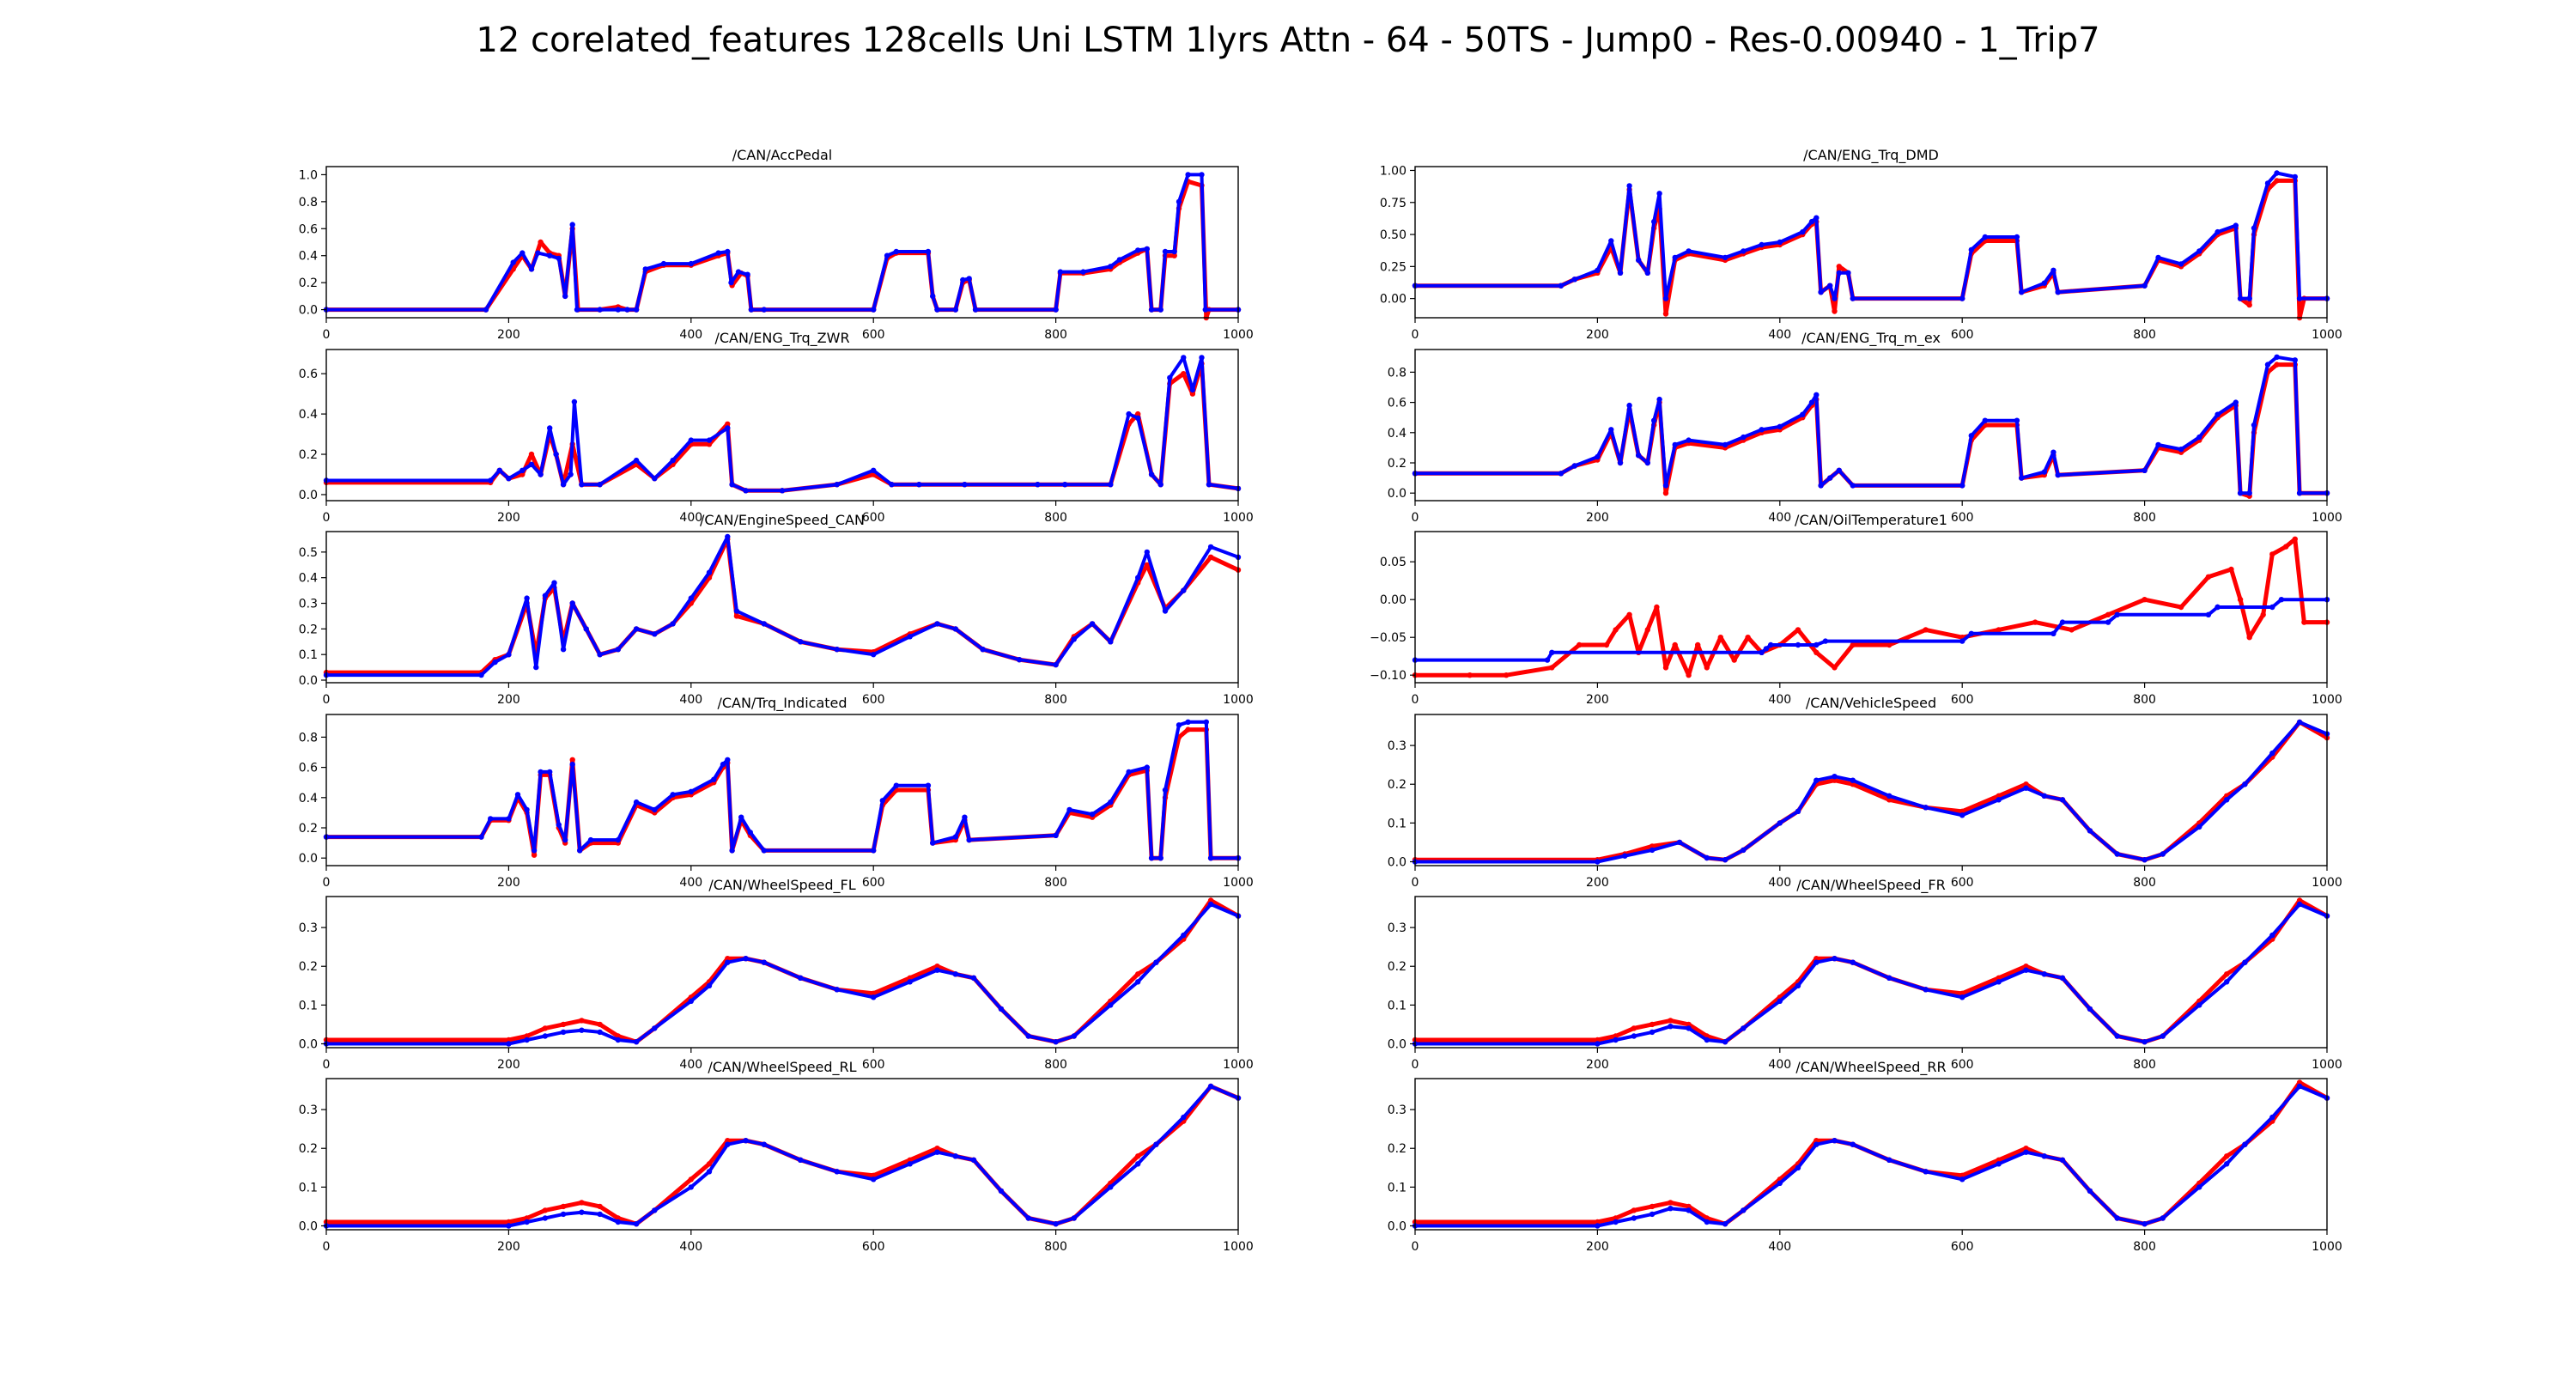 This screenshot has height=1374, width=2576. Describe the element at coordinates (308, 415) in the screenshot. I see `y-tick-label: 0.4` at that location.